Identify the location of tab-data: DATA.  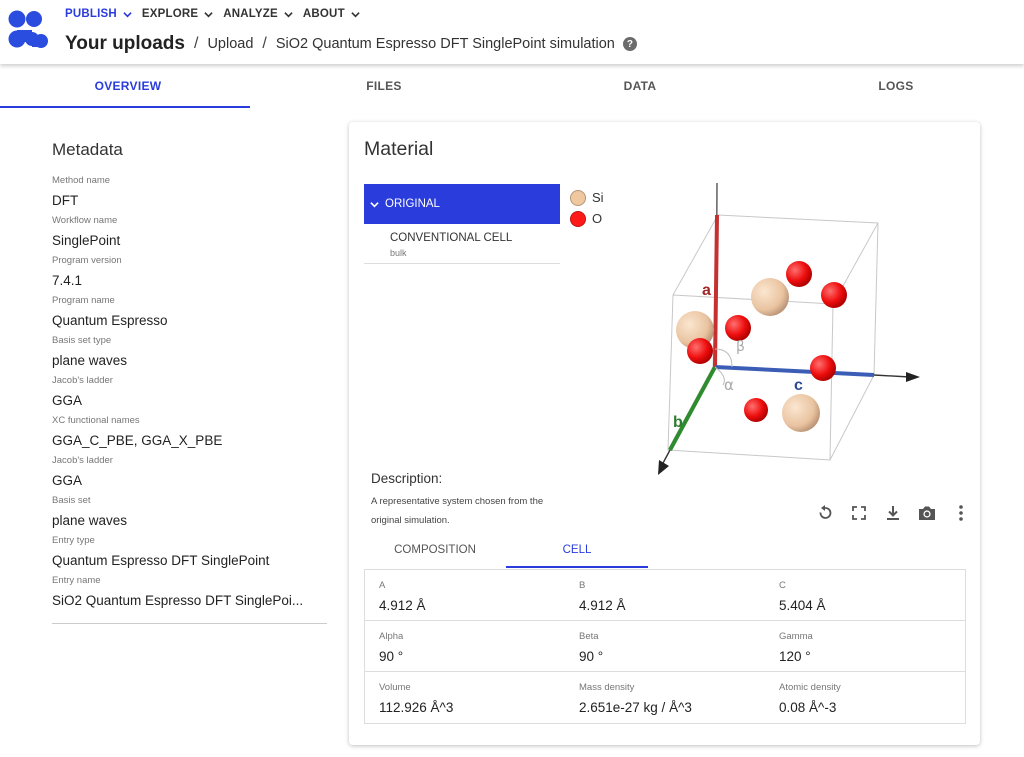
(640, 86).